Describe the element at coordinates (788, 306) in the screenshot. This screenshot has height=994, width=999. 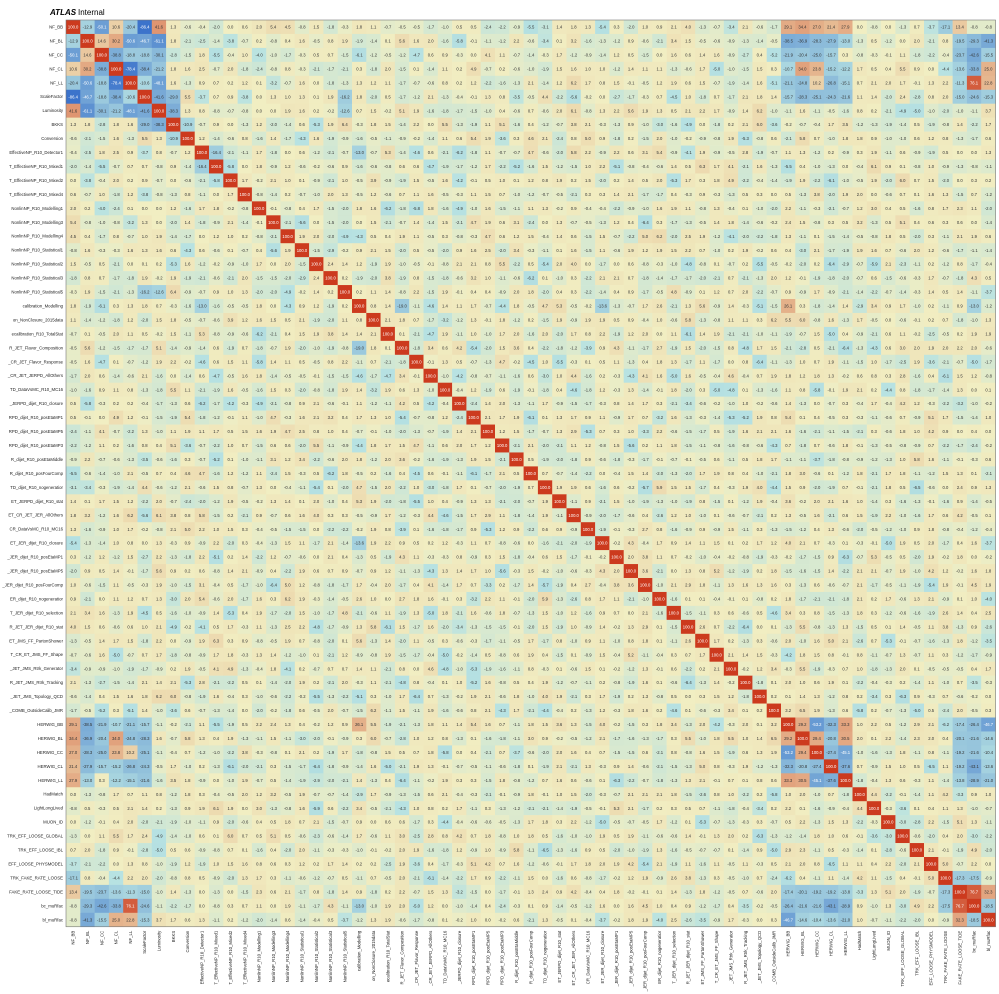
I see `cell-value-label: 26.1` at that location.